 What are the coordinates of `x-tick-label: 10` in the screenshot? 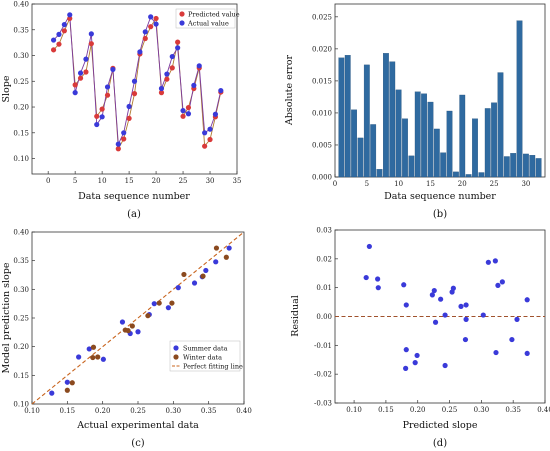 It's located at (102, 181).